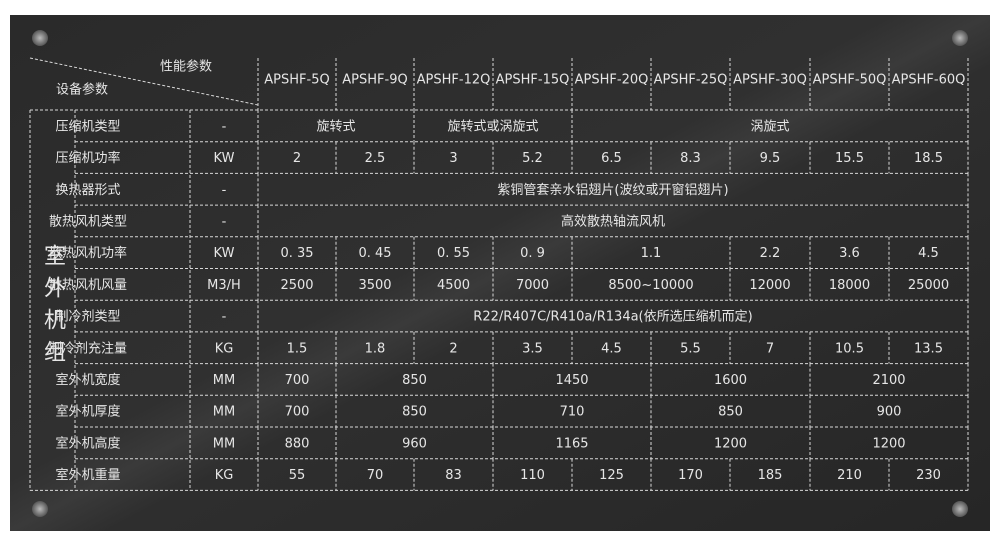  Describe the element at coordinates (612, 80) in the screenshot. I see `model-header: APSHF-20Q` at that location.